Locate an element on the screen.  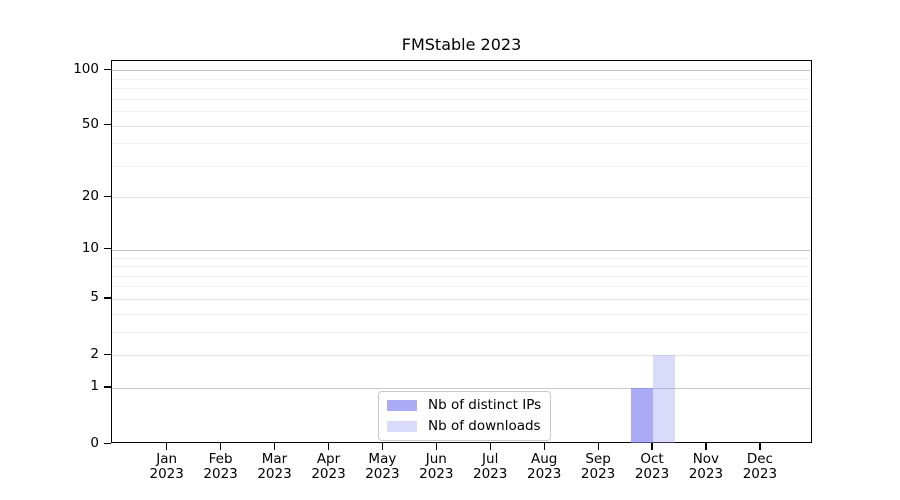
x-tick-label-aug: Aug 2023 is located at coordinates (544, 466).